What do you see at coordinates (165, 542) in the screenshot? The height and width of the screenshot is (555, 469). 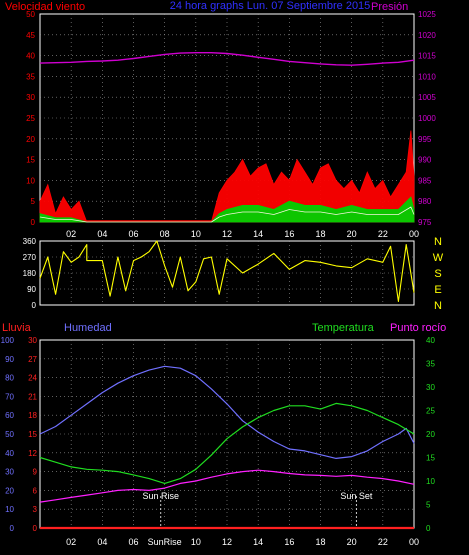 I see `humidity-temp-xtick-SunRise: SunRise` at bounding box center [165, 542].